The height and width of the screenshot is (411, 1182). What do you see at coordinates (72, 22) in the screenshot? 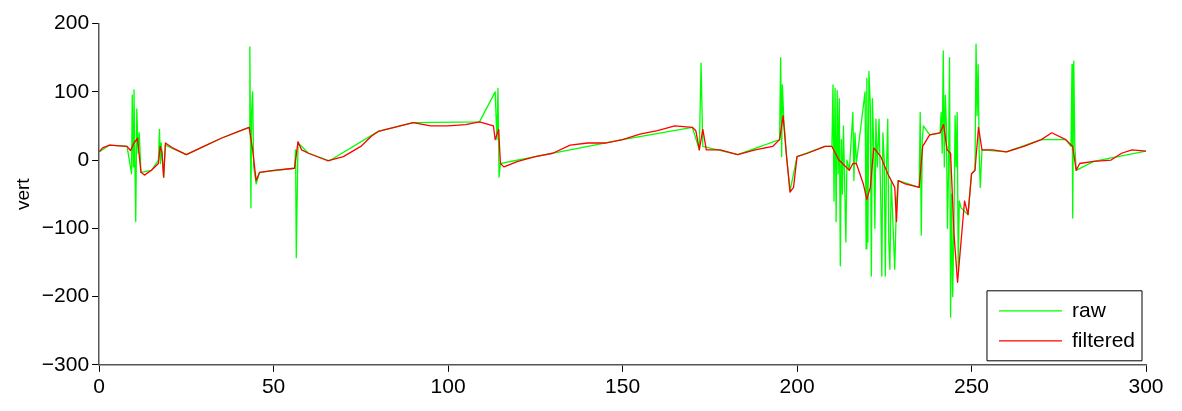
I see `y-tick-label: 200` at bounding box center [72, 22].